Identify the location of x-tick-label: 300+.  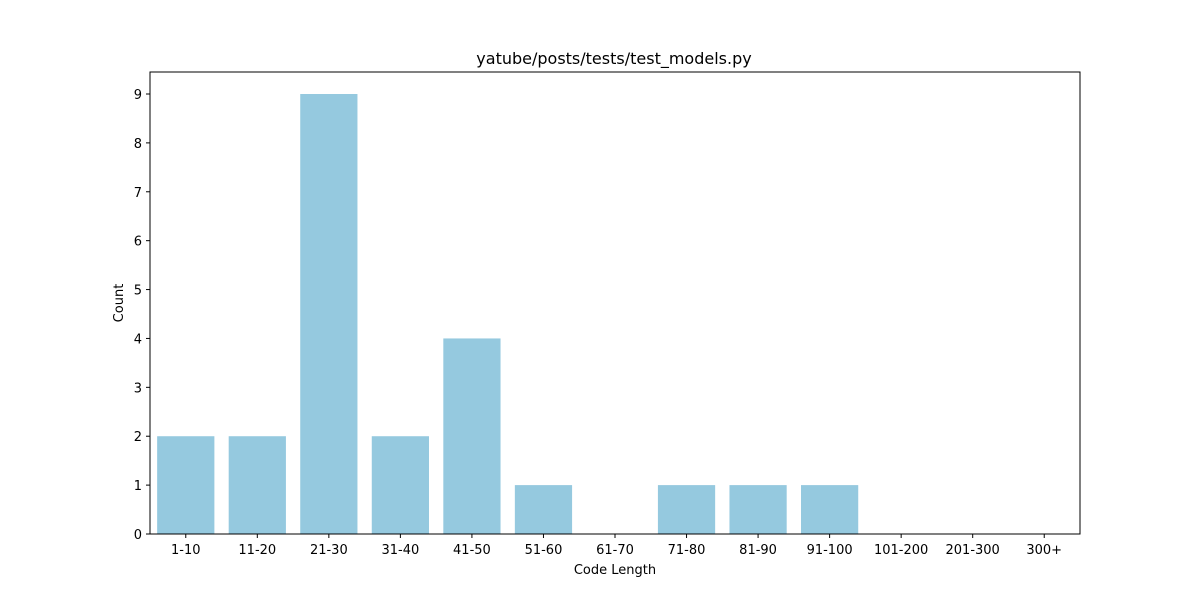
(1044, 550).